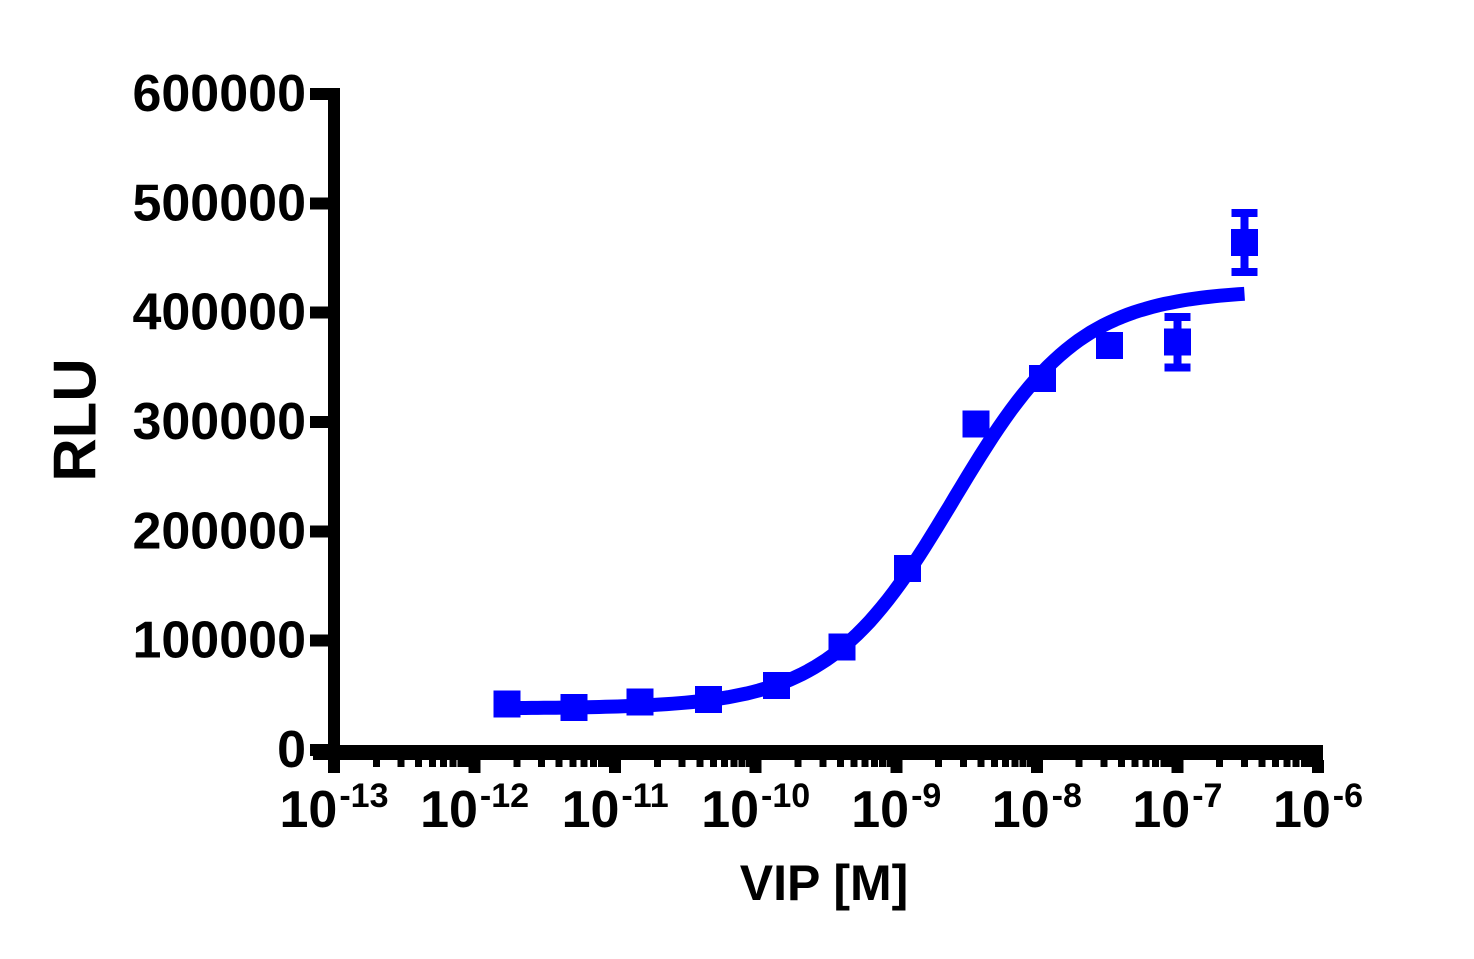 The height and width of the screenshot is (959, 1474). What do you see at coordinates (1318, 808) in the screenshot?
I see `x-tick-label: 10⁻⁶` at bounding box center [1318, 808].